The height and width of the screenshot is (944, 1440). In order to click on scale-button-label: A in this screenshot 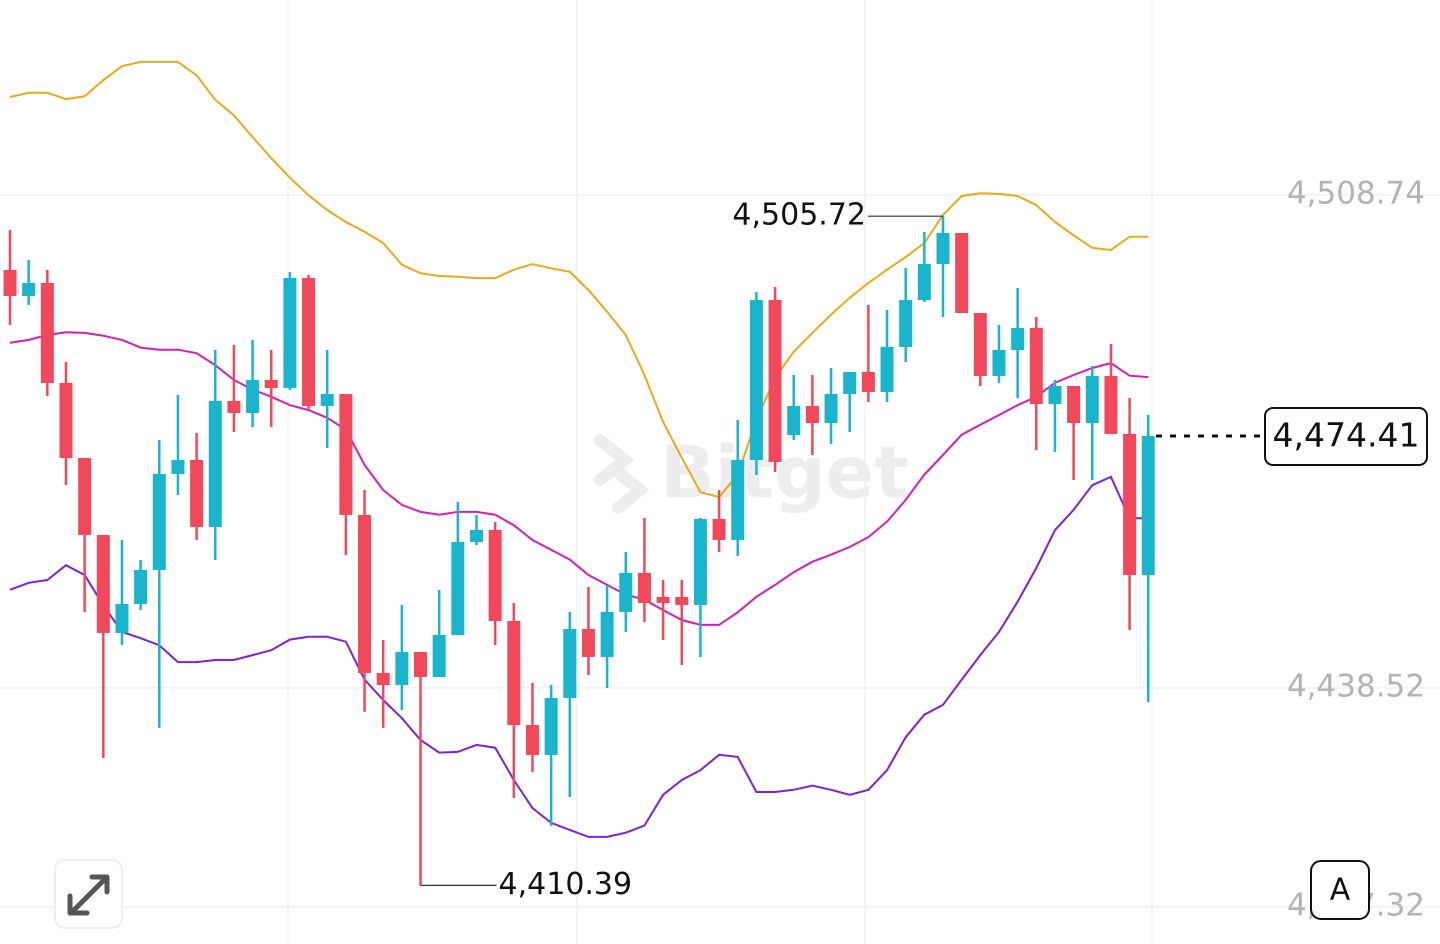, I will do `click(1340, 890)`.